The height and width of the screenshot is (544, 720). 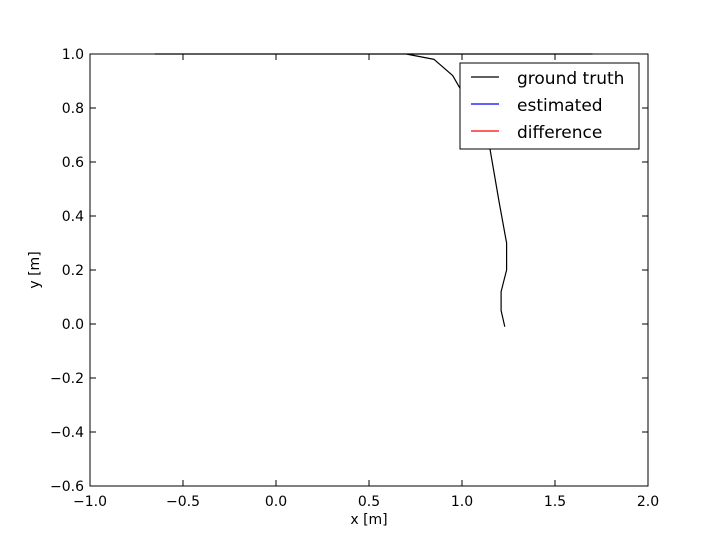 What do you see at coordinates (648, 502) in the screenshot?
I see `x-tick-label: 2.0` at bounding box center [648, 502].